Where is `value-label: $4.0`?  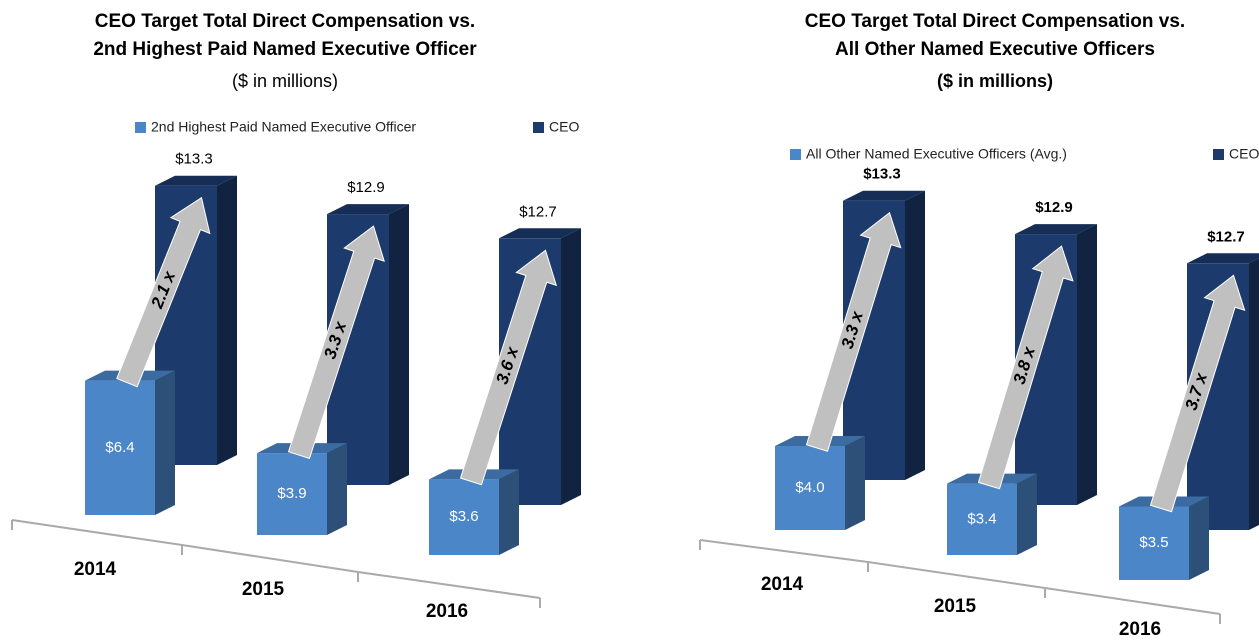 value-label: $4.0 is located at coordinates (809, 487).